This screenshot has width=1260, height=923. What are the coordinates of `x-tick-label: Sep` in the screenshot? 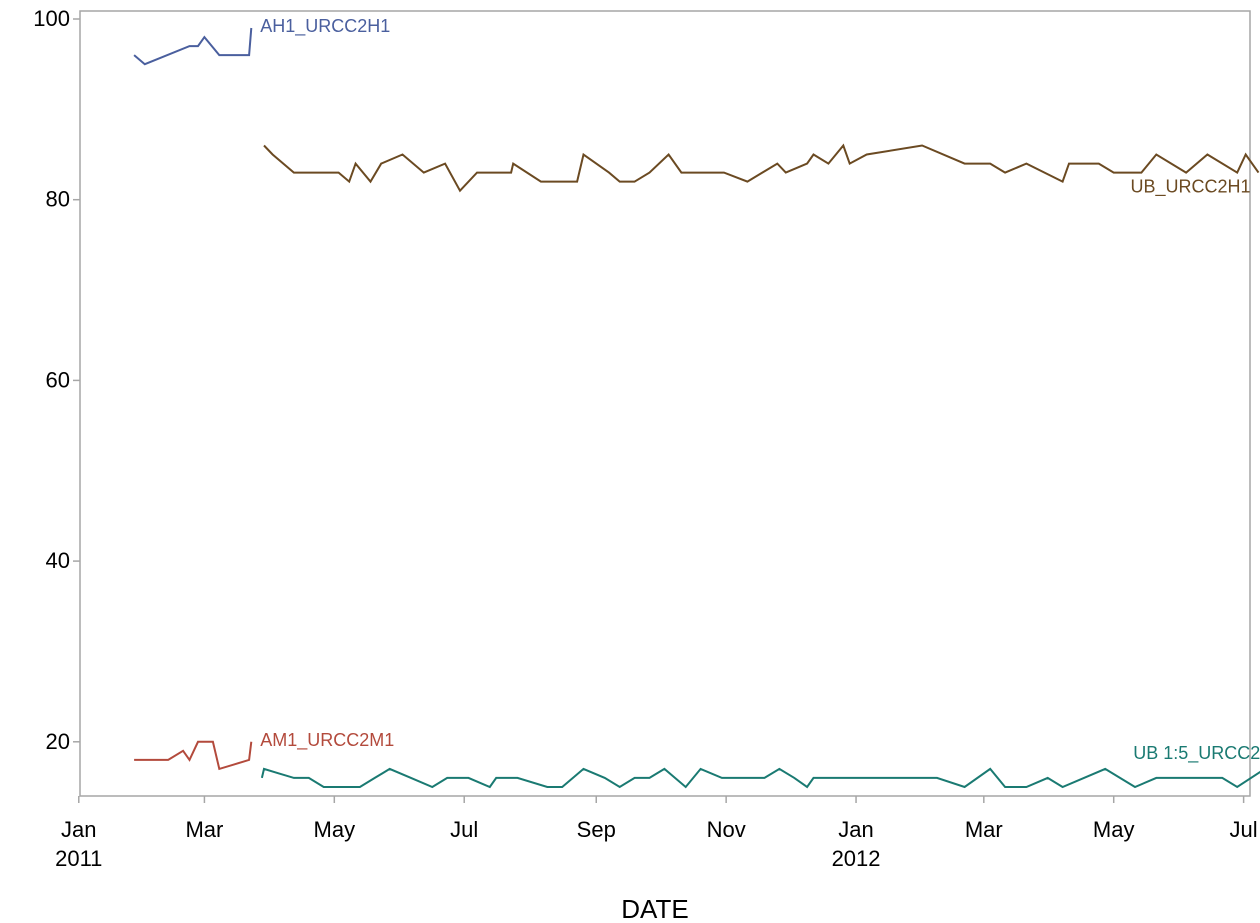 It's located at (596, 829).